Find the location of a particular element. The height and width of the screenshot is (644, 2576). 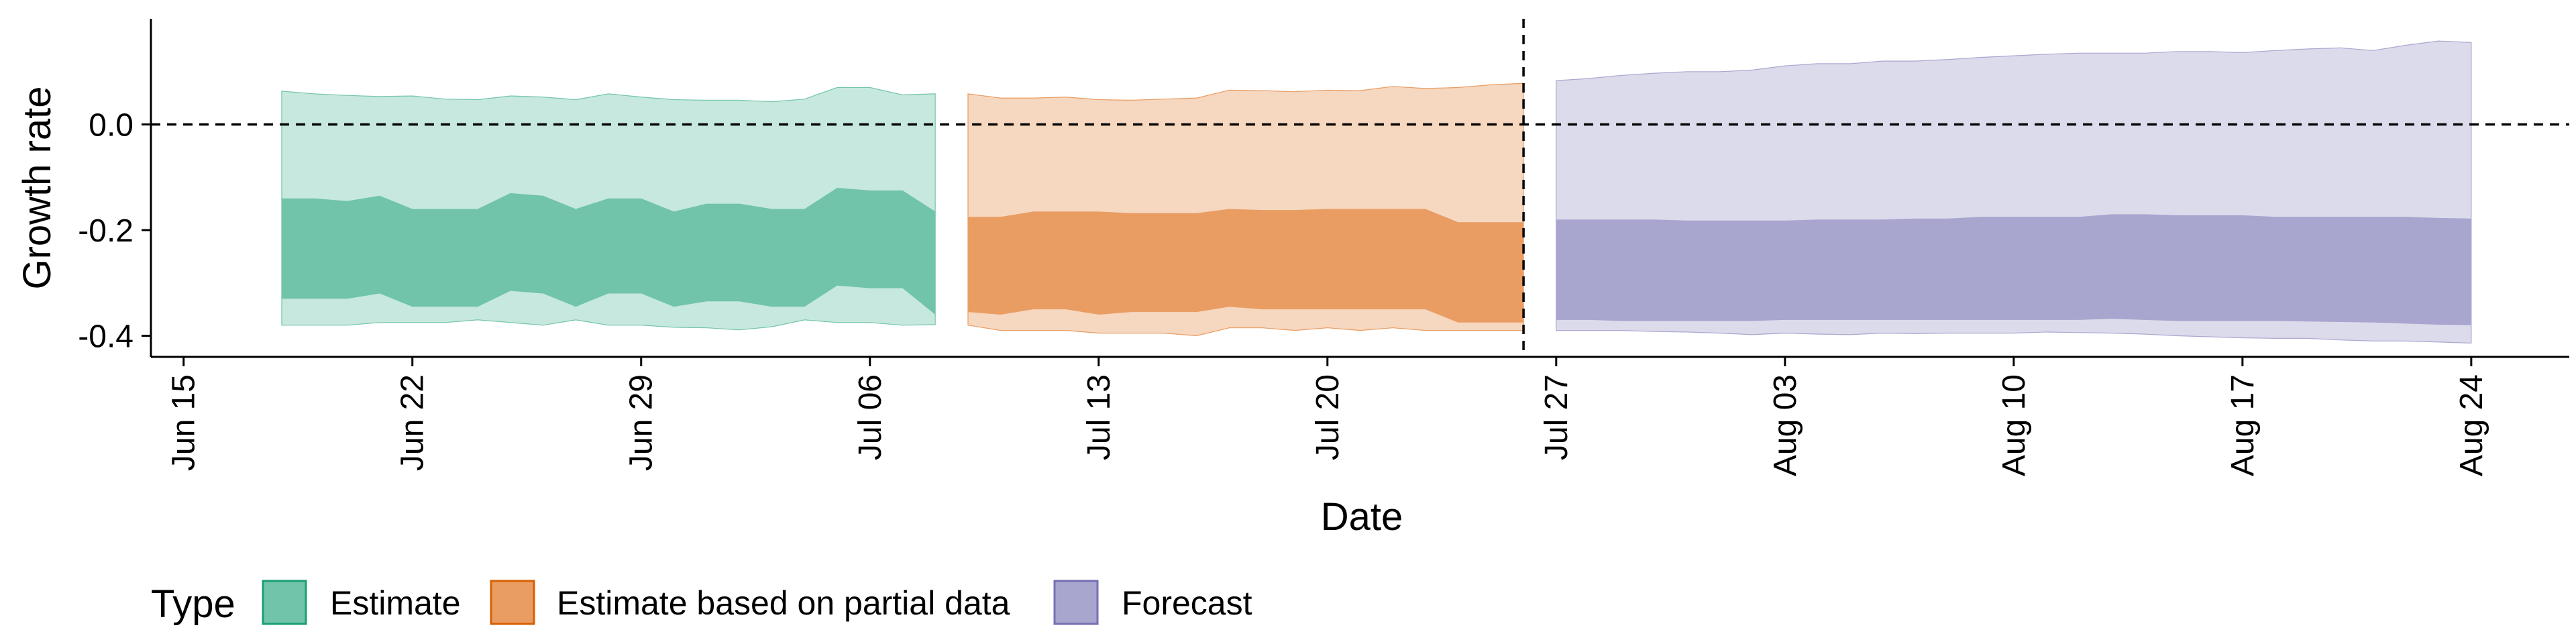

y-tick-label: -0.2 is located at coordinates (105, 231).